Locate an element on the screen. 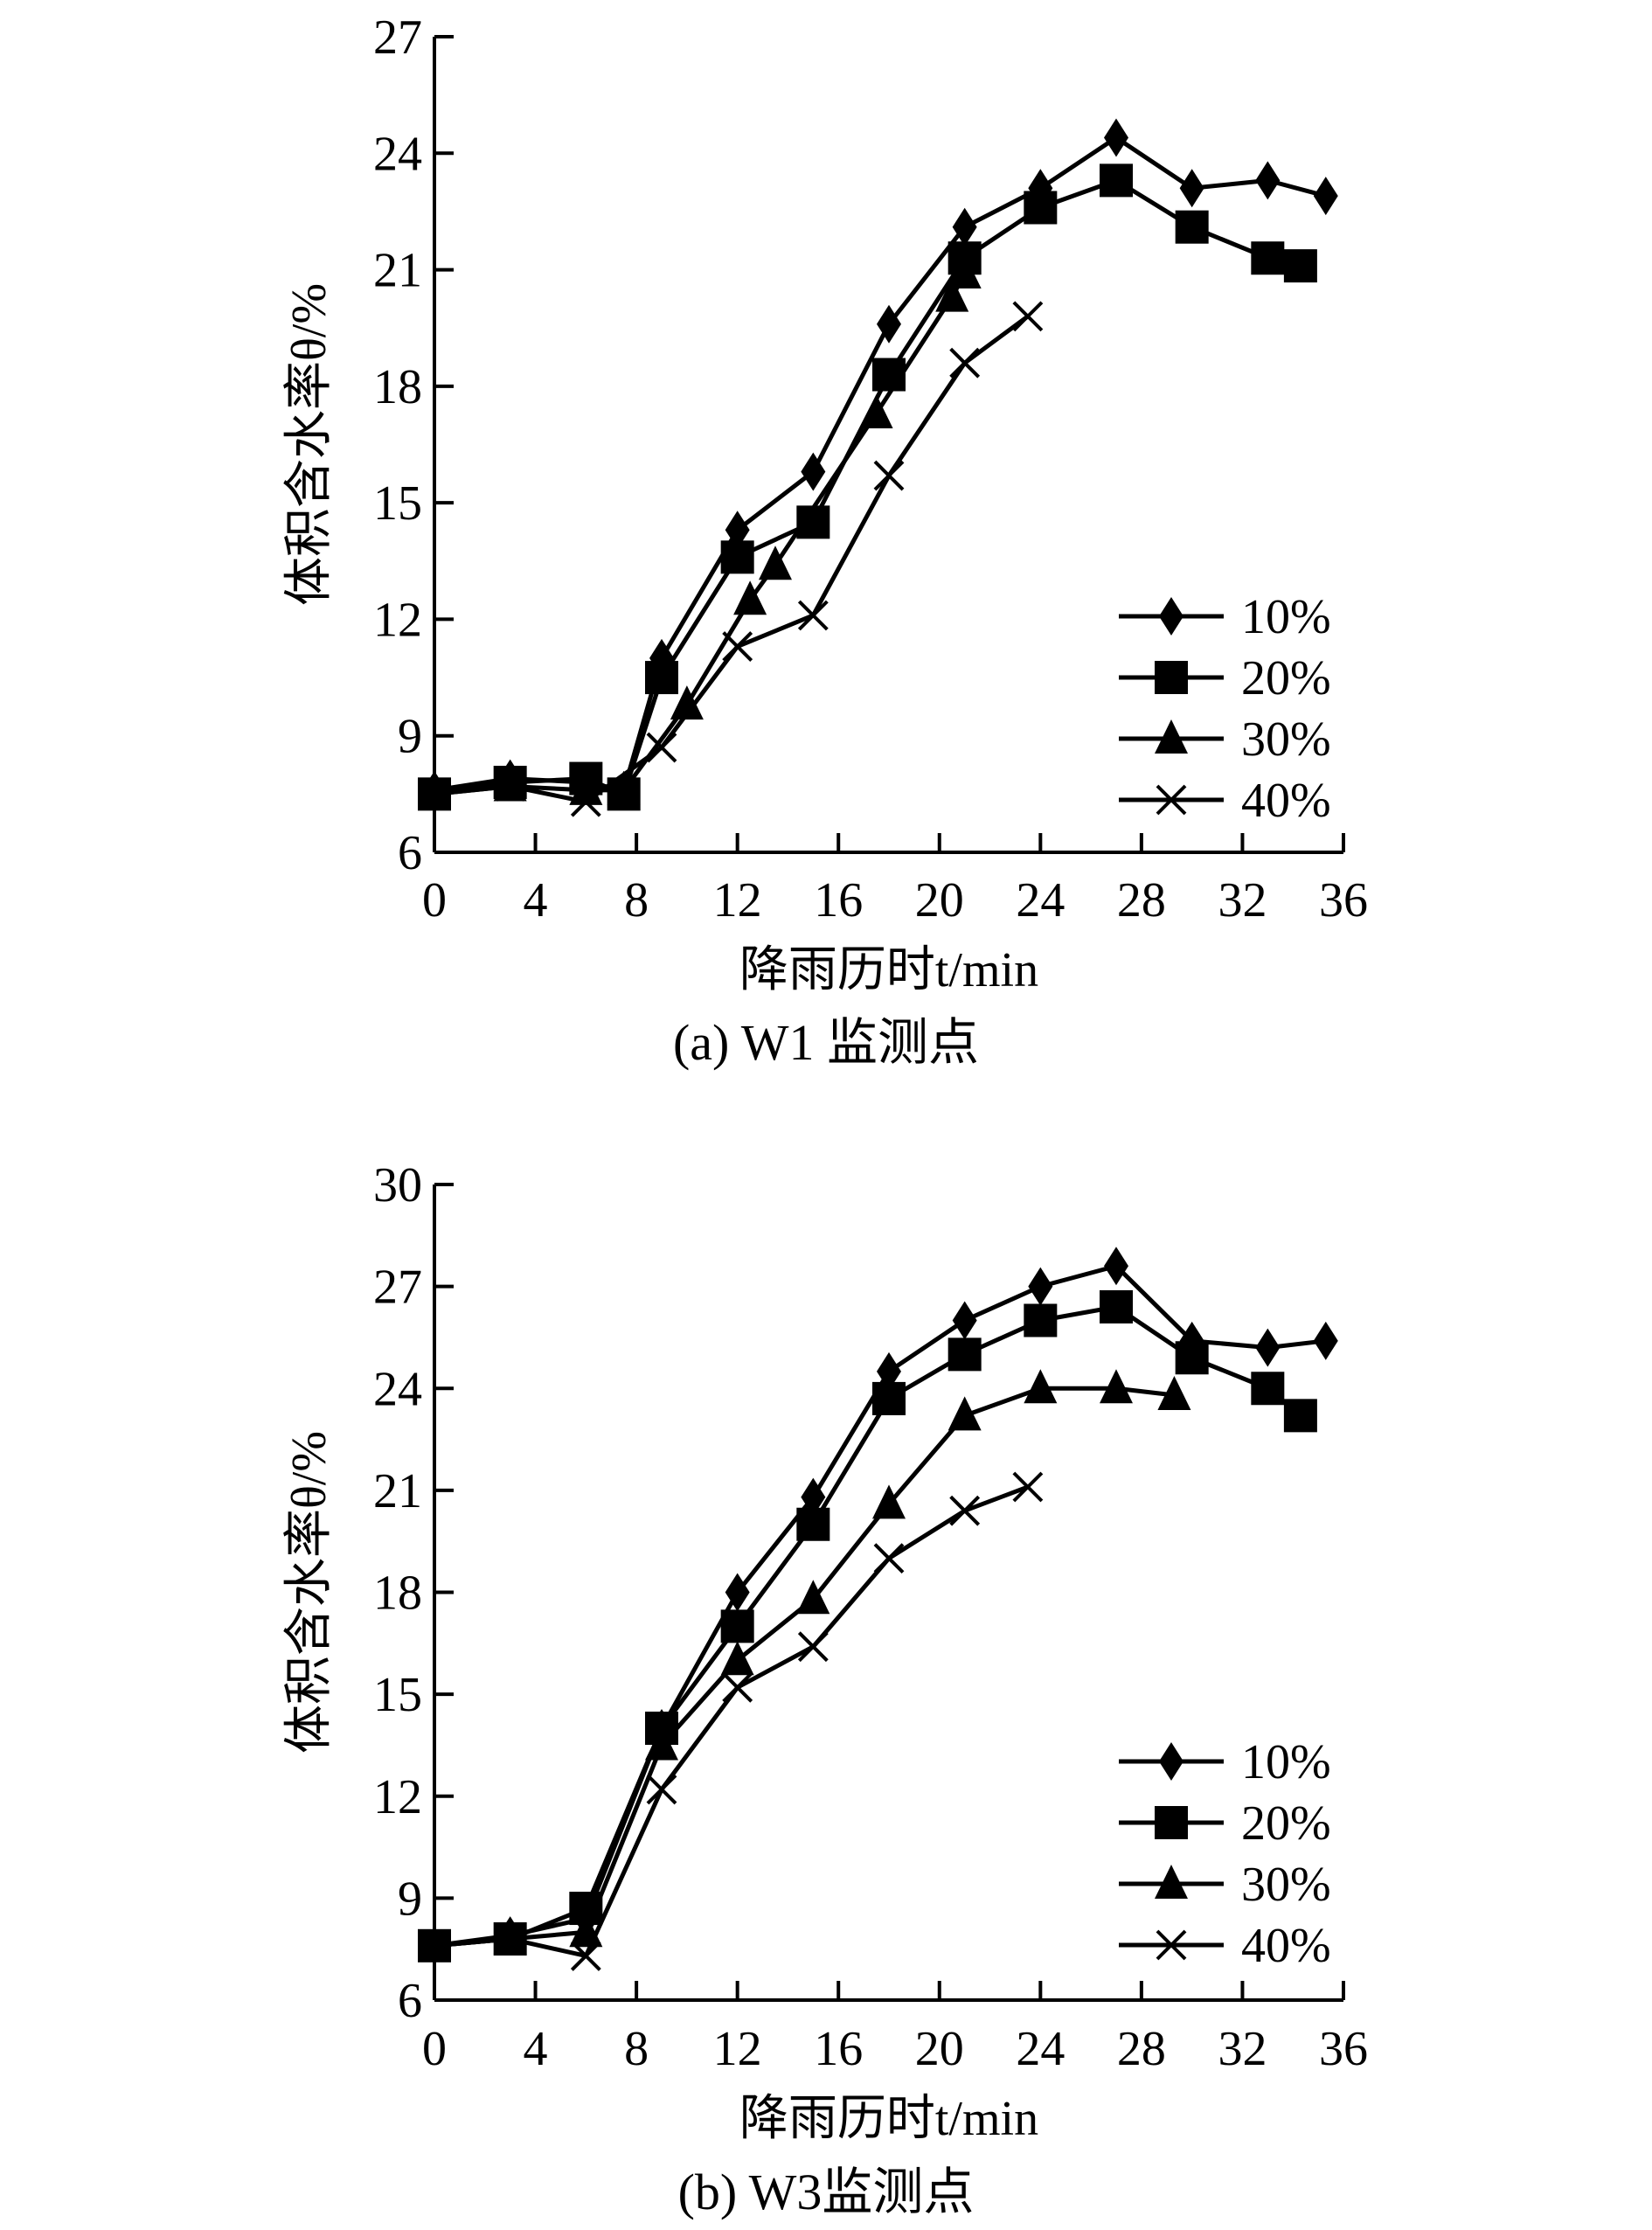  chart-1-x-tick-label: 24 is located at coordinates (1041, 900).